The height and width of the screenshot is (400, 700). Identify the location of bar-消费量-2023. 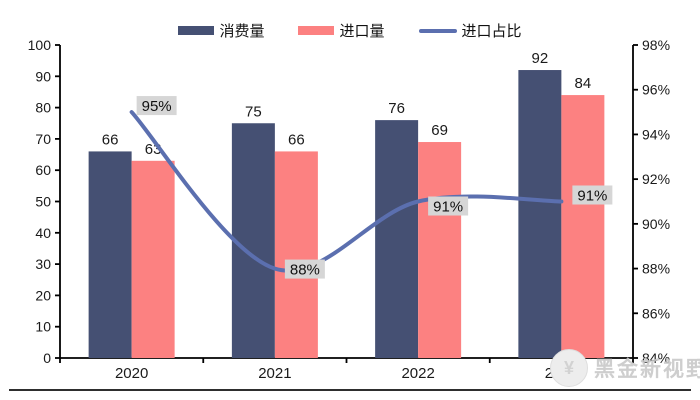
(540, 214).